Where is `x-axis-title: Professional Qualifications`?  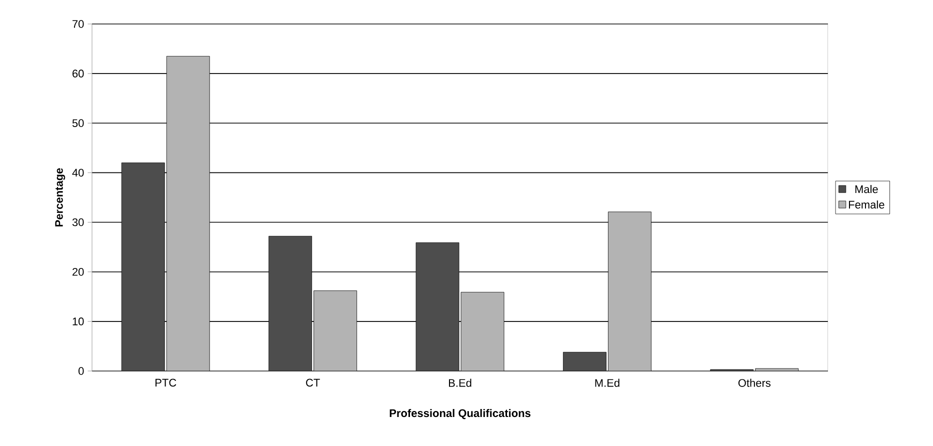 x-axis-title: Professional Qualifications is located at coordinates (460, 414).